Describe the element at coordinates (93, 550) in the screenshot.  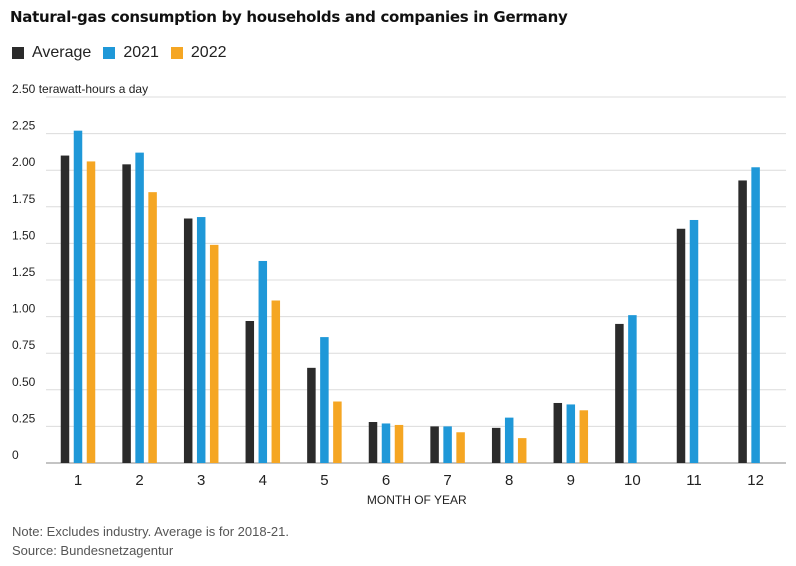
I see `source-note: Source: Bundesnetzagentur` at that location.